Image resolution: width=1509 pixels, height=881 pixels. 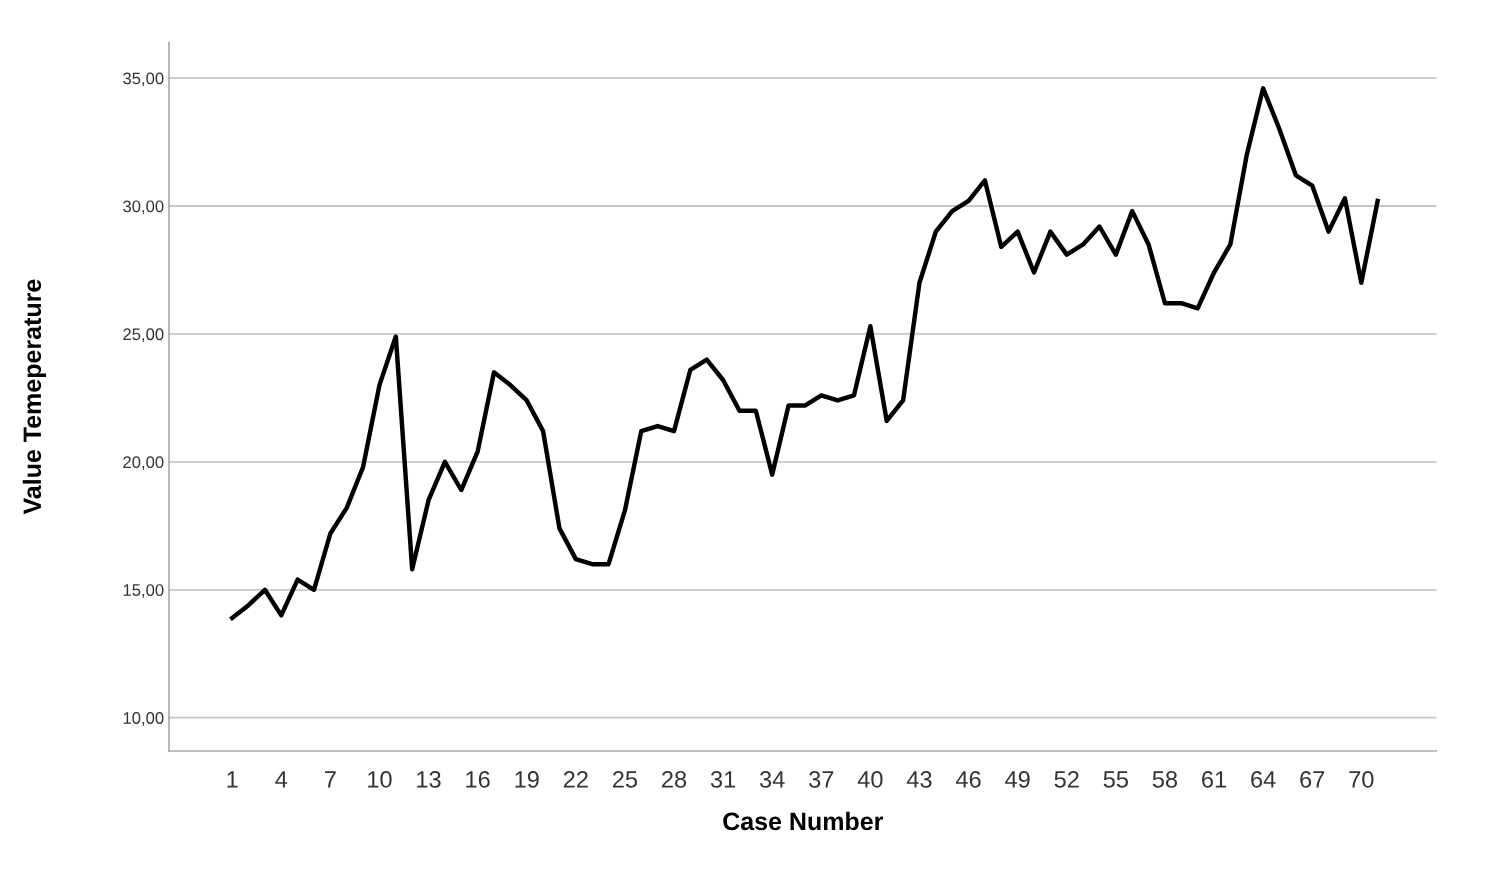 What do you see at coordinates (968, 779) in the screenshot?
I see `x-tick-label: 46` at bounding box center [968, 779].